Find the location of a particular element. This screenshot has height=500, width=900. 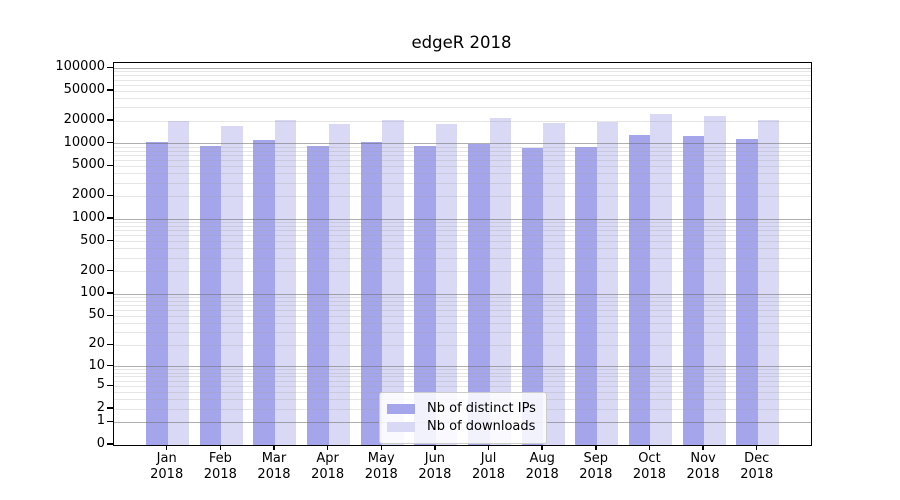

bar-downloads-apr is located at coordinates (339, 284).